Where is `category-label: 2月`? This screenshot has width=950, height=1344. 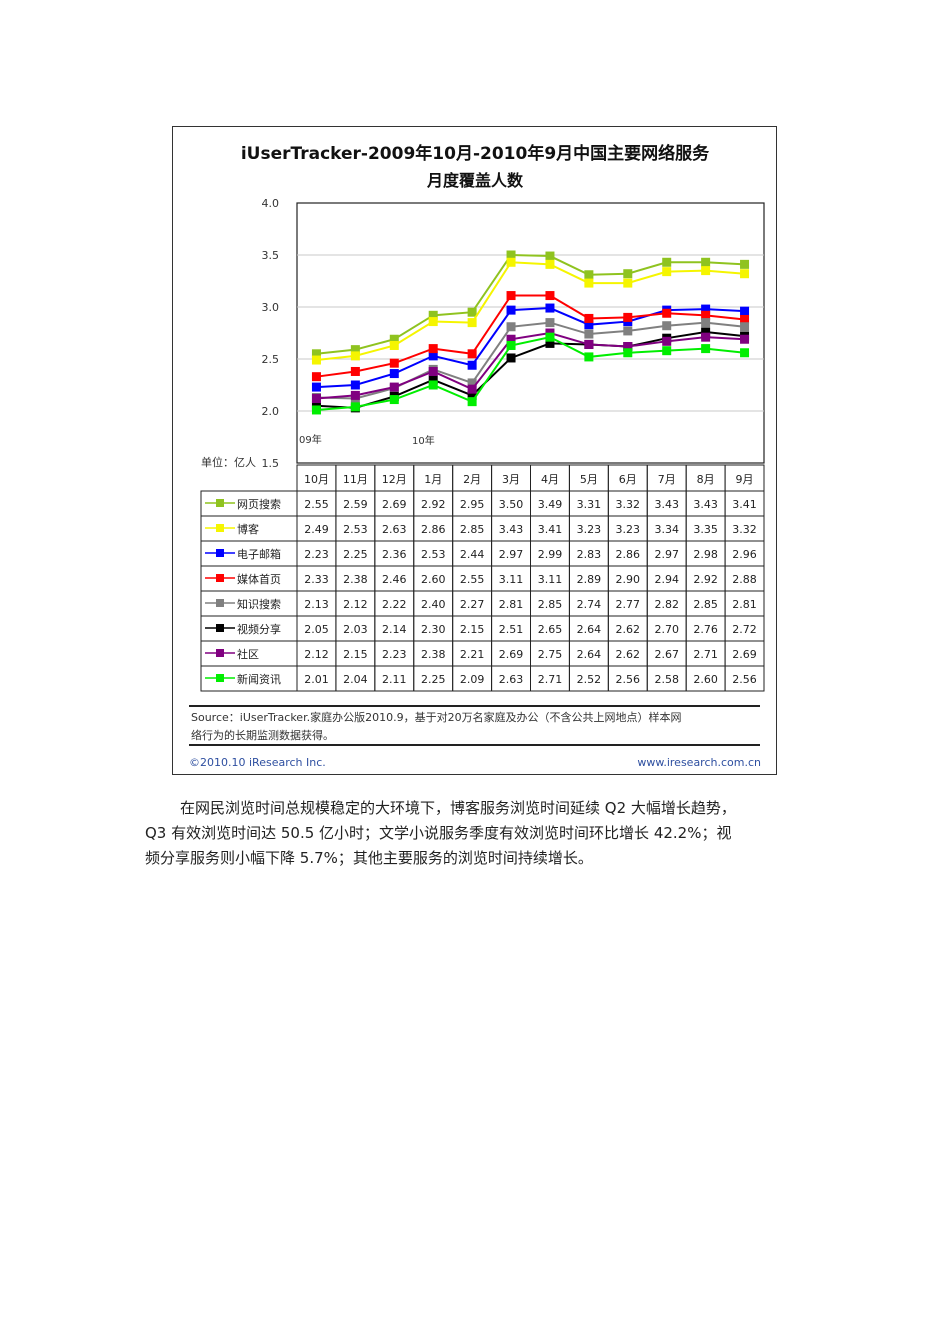 category-label: 2月 is located at coordinates (472, 479).